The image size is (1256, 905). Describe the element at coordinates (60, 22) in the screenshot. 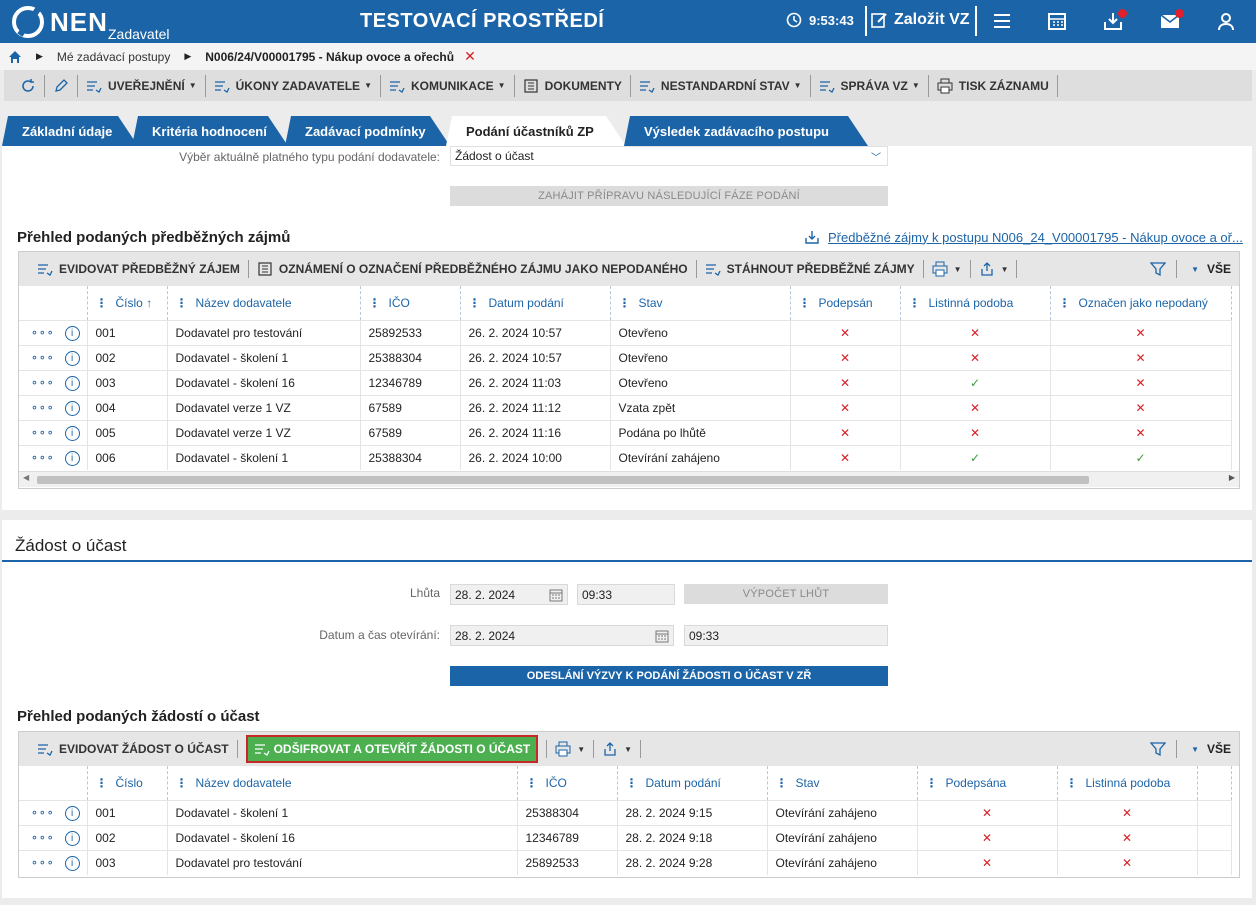

I see `nen-logo: NEN` at that location.